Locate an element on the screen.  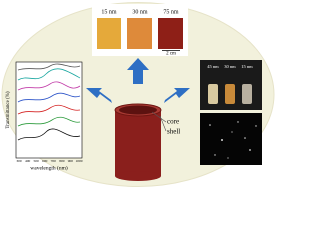
x-label: wavelength (nm) is located at coordinates (49, 167).